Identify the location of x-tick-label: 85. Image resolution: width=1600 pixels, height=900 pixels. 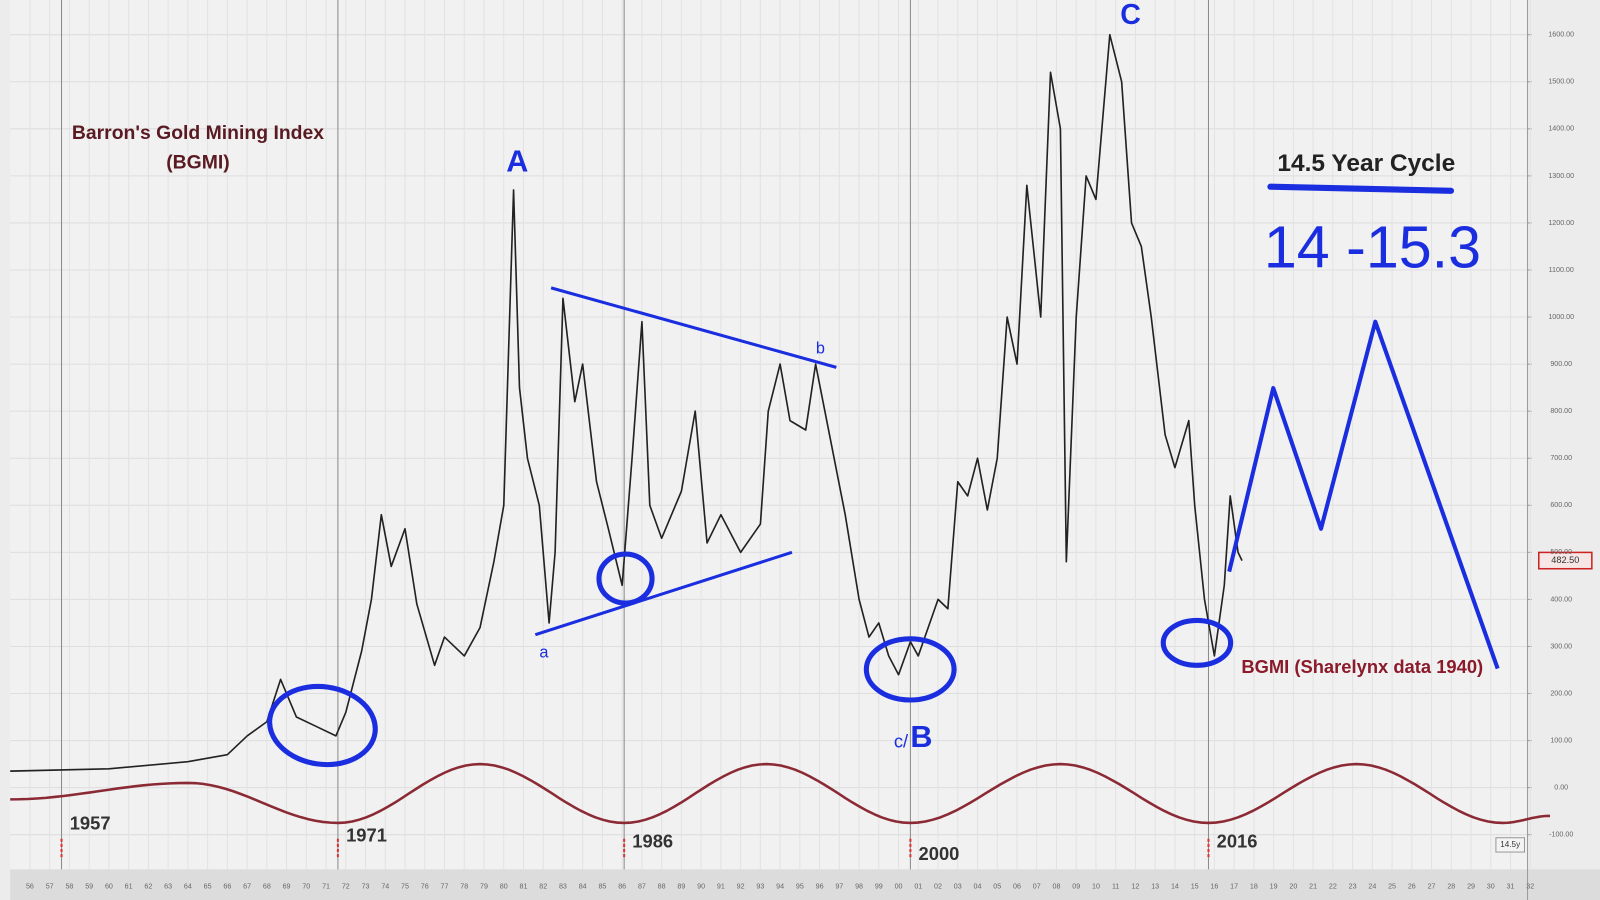
(602, 887).